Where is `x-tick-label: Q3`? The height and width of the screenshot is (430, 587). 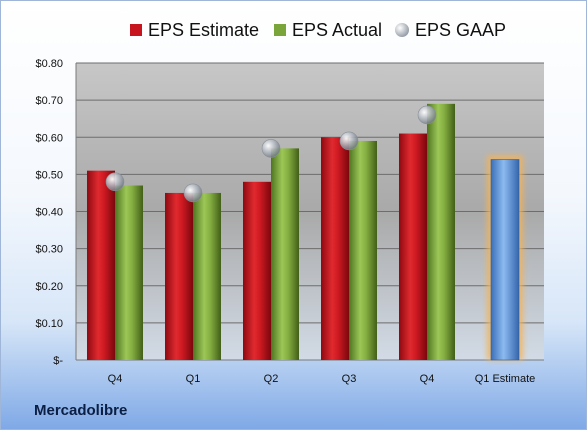
x-tick-label: Q3 is located at coordinates (349, 379).